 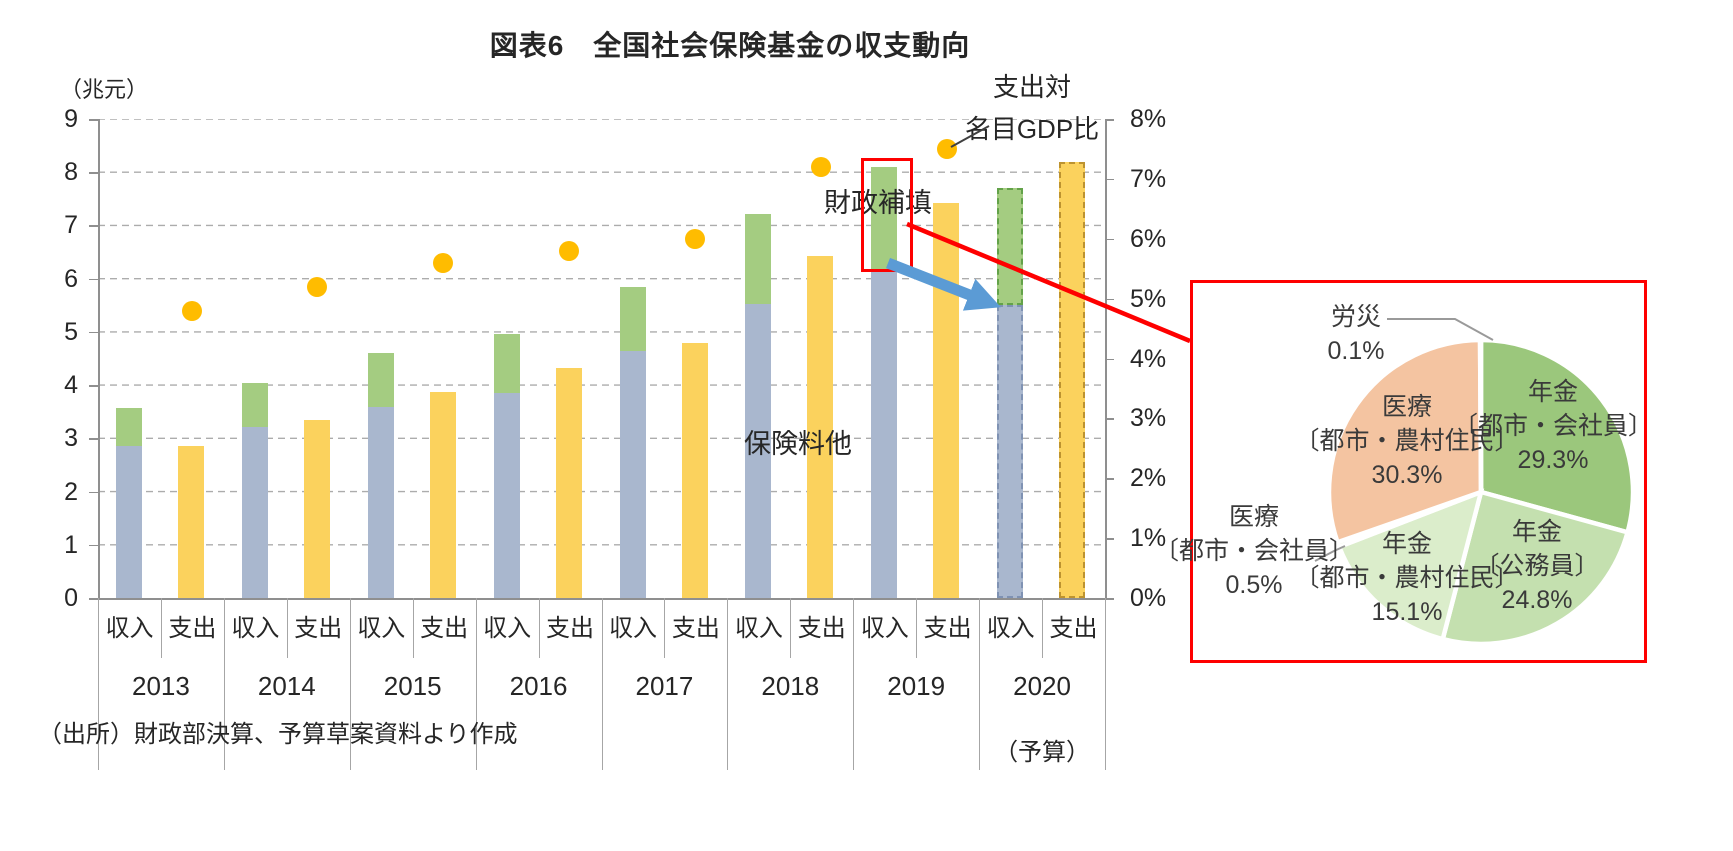 What do you see at coordinates (1254, 585) in the screenshot?
I see `pie-slice-pct: 0.5%` at bounding box center [1254, 585].